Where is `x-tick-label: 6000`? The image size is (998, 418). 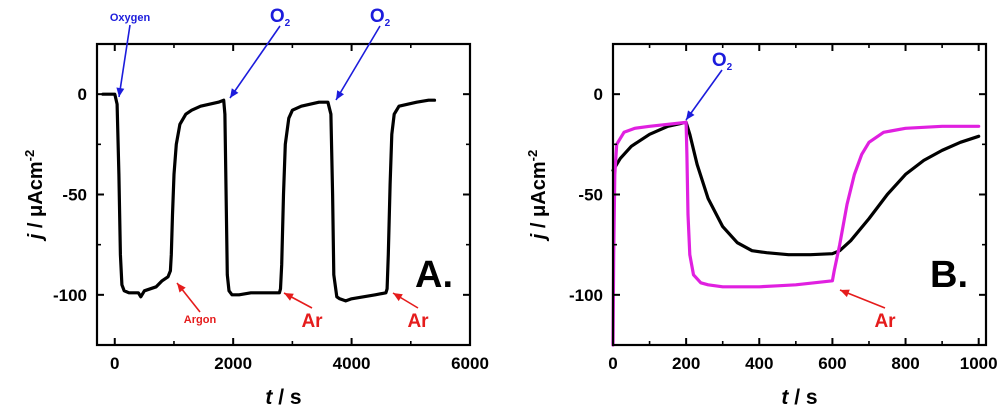 x-tick-label: 6000 is located at coordinates (470, 363).